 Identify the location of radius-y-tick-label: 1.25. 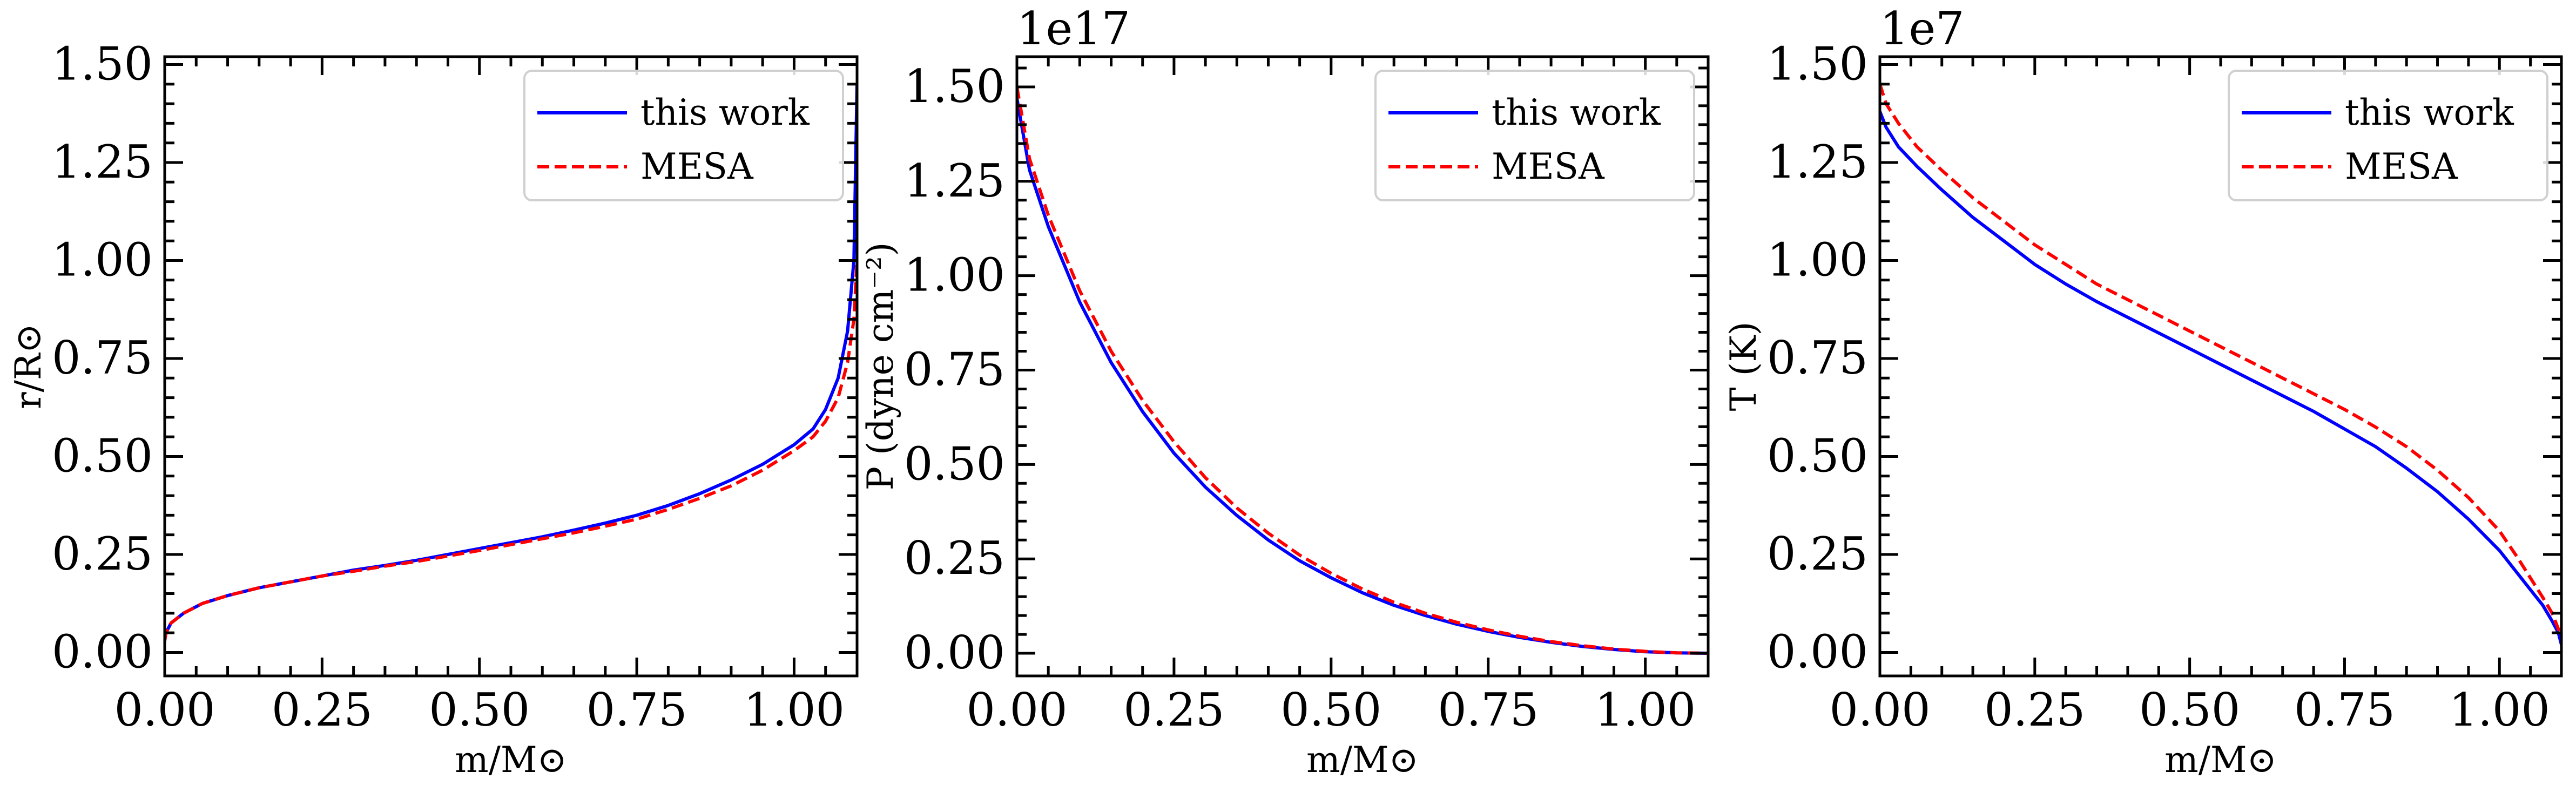
(102, 162).